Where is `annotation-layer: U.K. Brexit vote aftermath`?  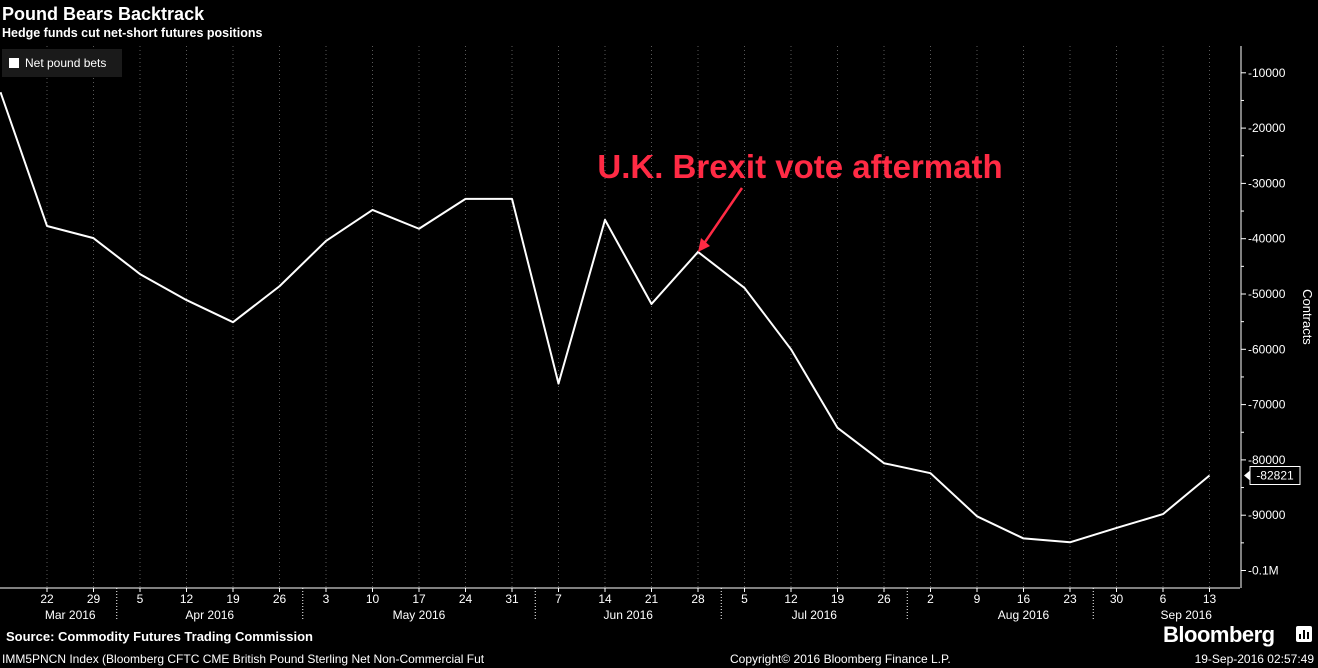
annotation-layer: U.K. Brexit vote aftermath is located at coordinates (800, 200).